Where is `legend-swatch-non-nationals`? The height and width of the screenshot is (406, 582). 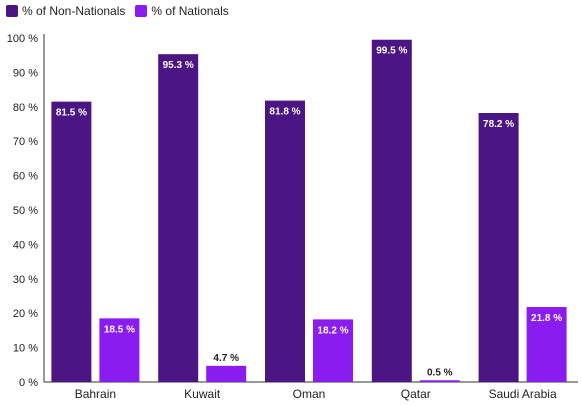 legend-swatch-non-nationals is located at coordinates (12, 11).